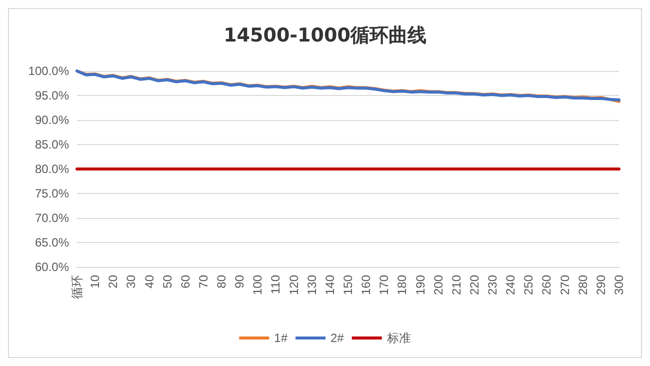 The width and height of the screenshot is (650, 366). What do you see at coordinates (203, 281) in the screenshot?
I see `x-tick-label: 70` at bounding box center [203, 281].